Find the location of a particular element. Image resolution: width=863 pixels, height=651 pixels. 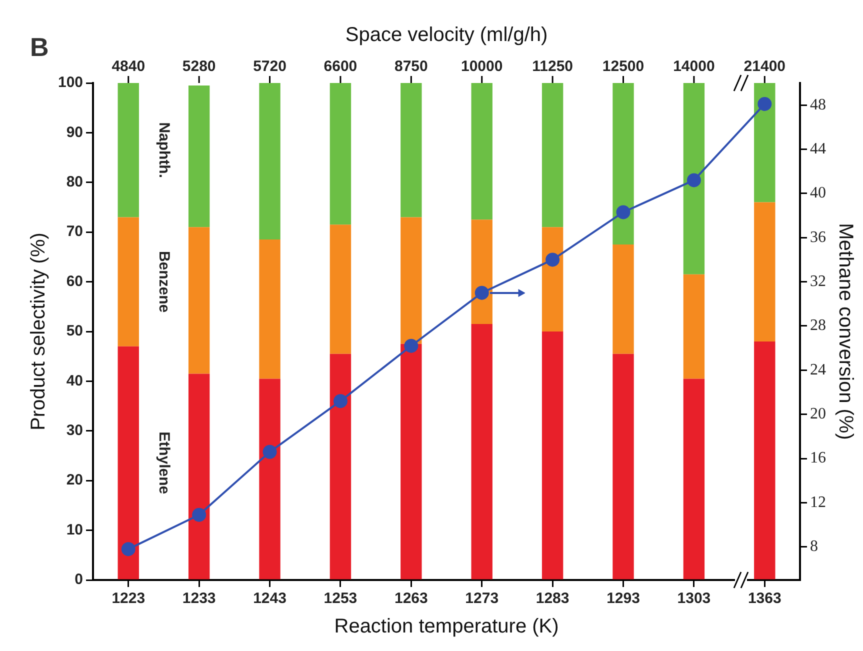

y-tick-label: 80 is located at coordinates (75, 182).